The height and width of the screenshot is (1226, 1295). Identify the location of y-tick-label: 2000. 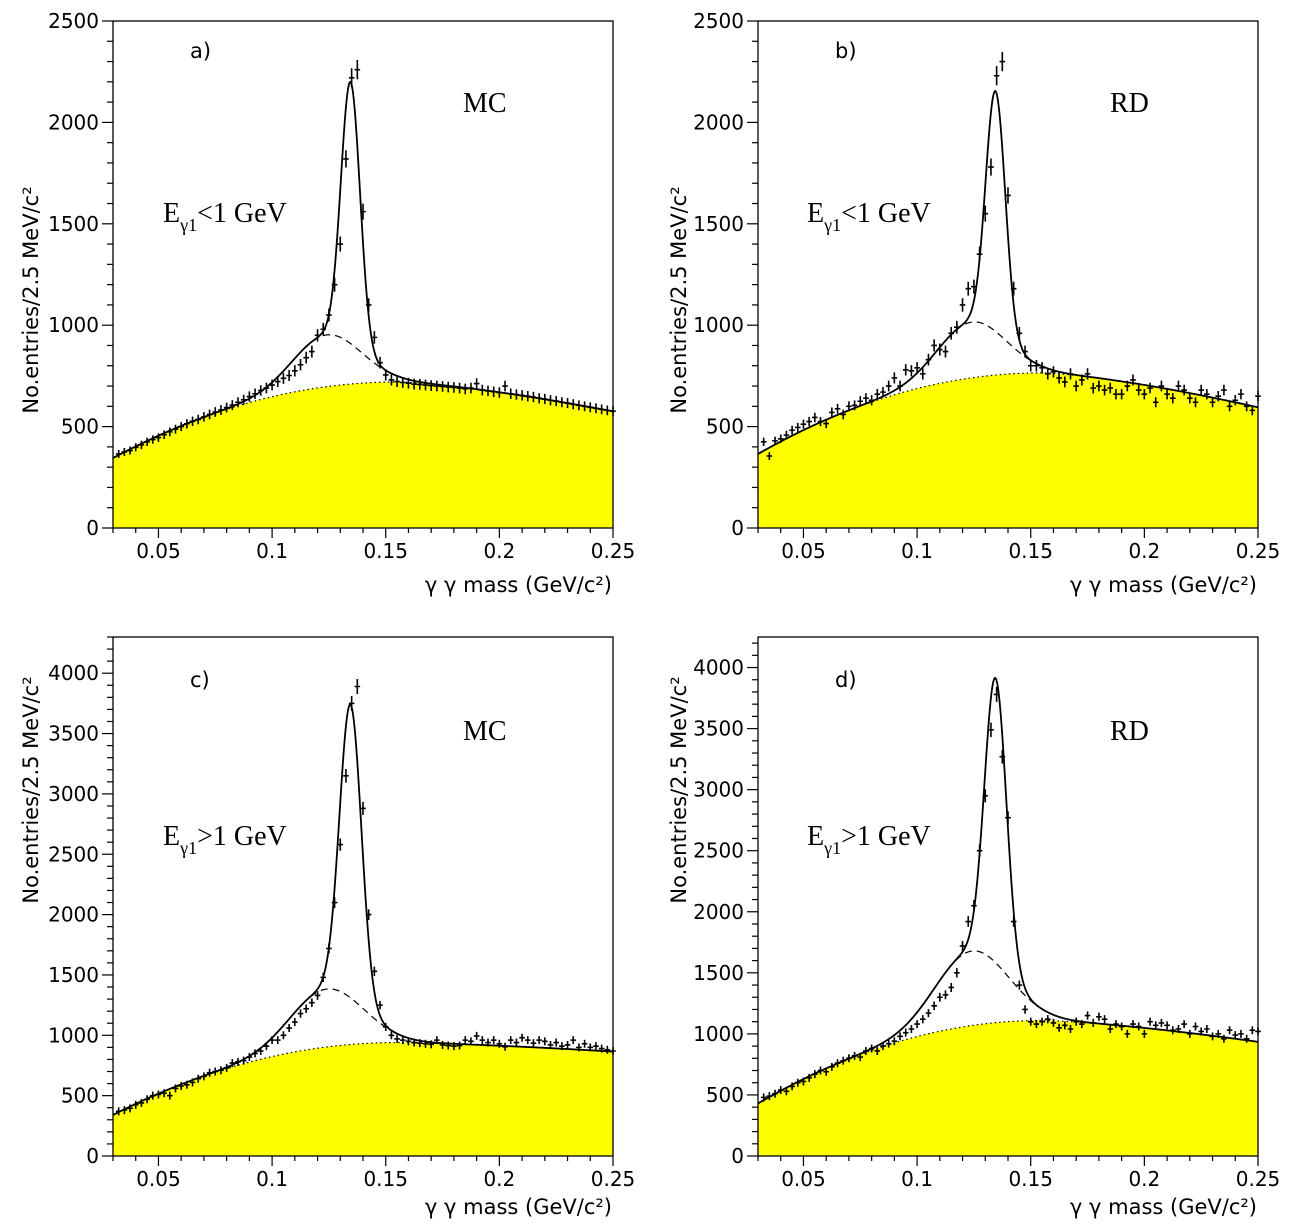
(73, 915).